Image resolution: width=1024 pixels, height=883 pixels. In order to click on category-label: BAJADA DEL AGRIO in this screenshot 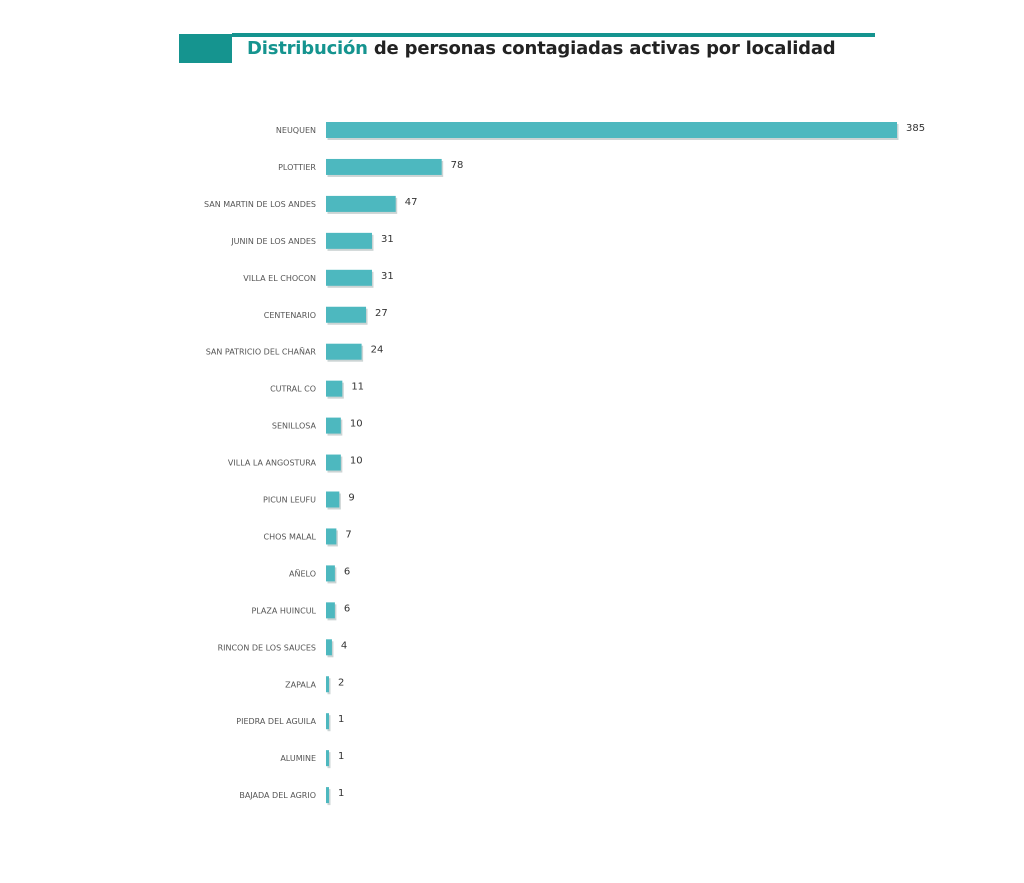, I will do `click(277, 795)`.